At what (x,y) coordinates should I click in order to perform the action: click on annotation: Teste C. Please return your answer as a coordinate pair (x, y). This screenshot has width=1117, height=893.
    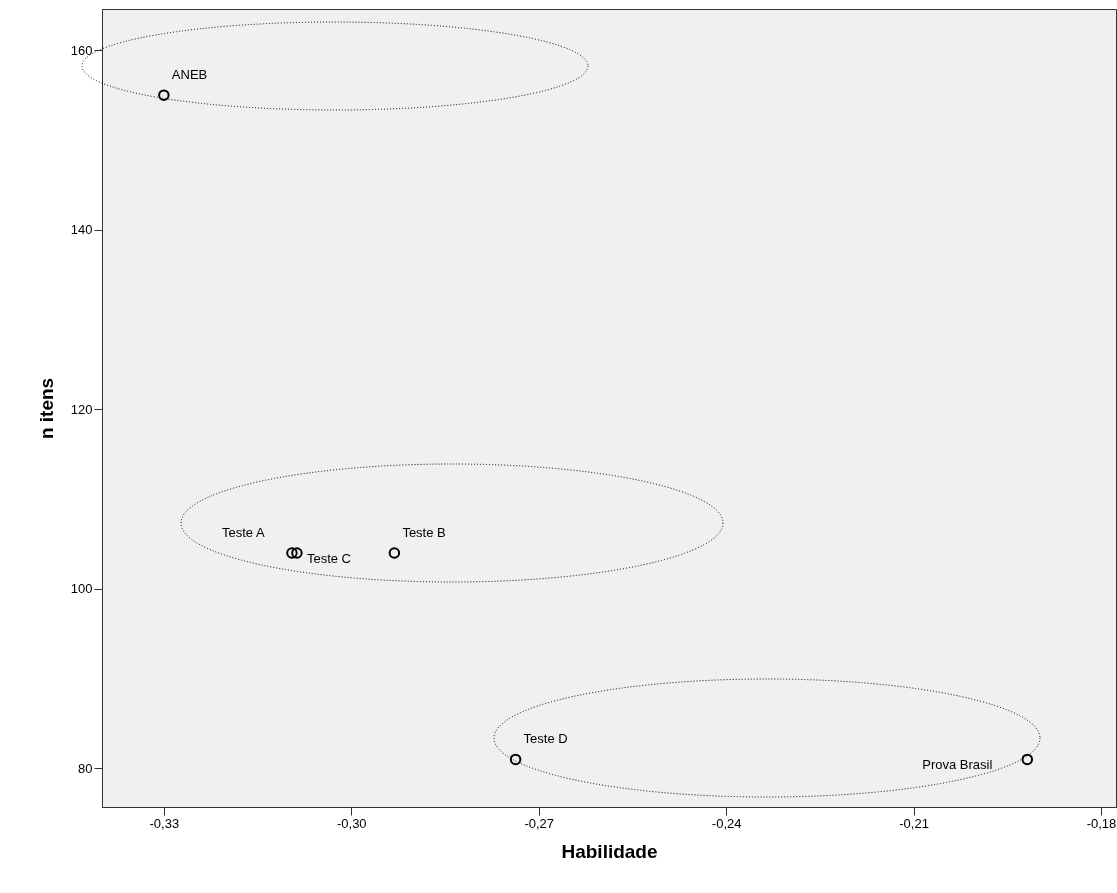
    Looking at the image, I should click on (329, 558).